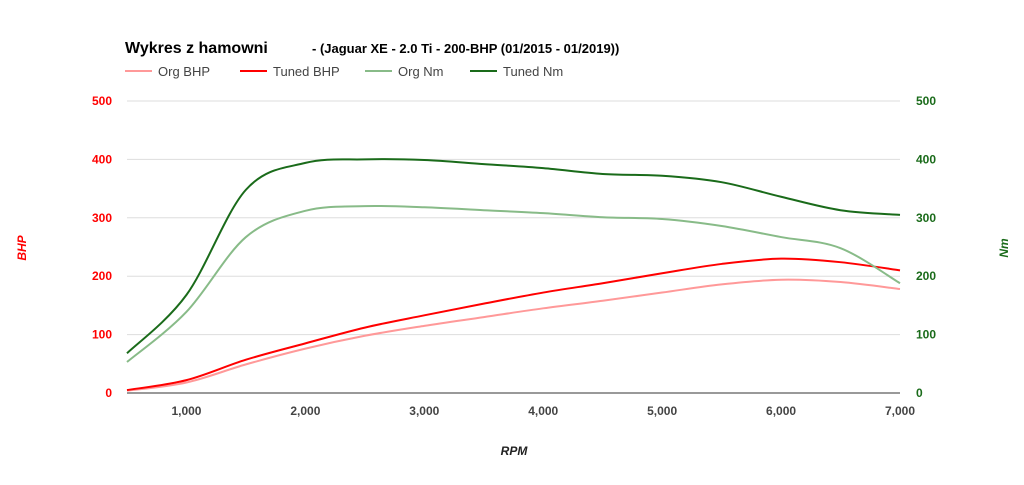 The width and height of the screenshot is (1024, 485). I want to click on y-left-tick-label: 400, so click(102, 159).